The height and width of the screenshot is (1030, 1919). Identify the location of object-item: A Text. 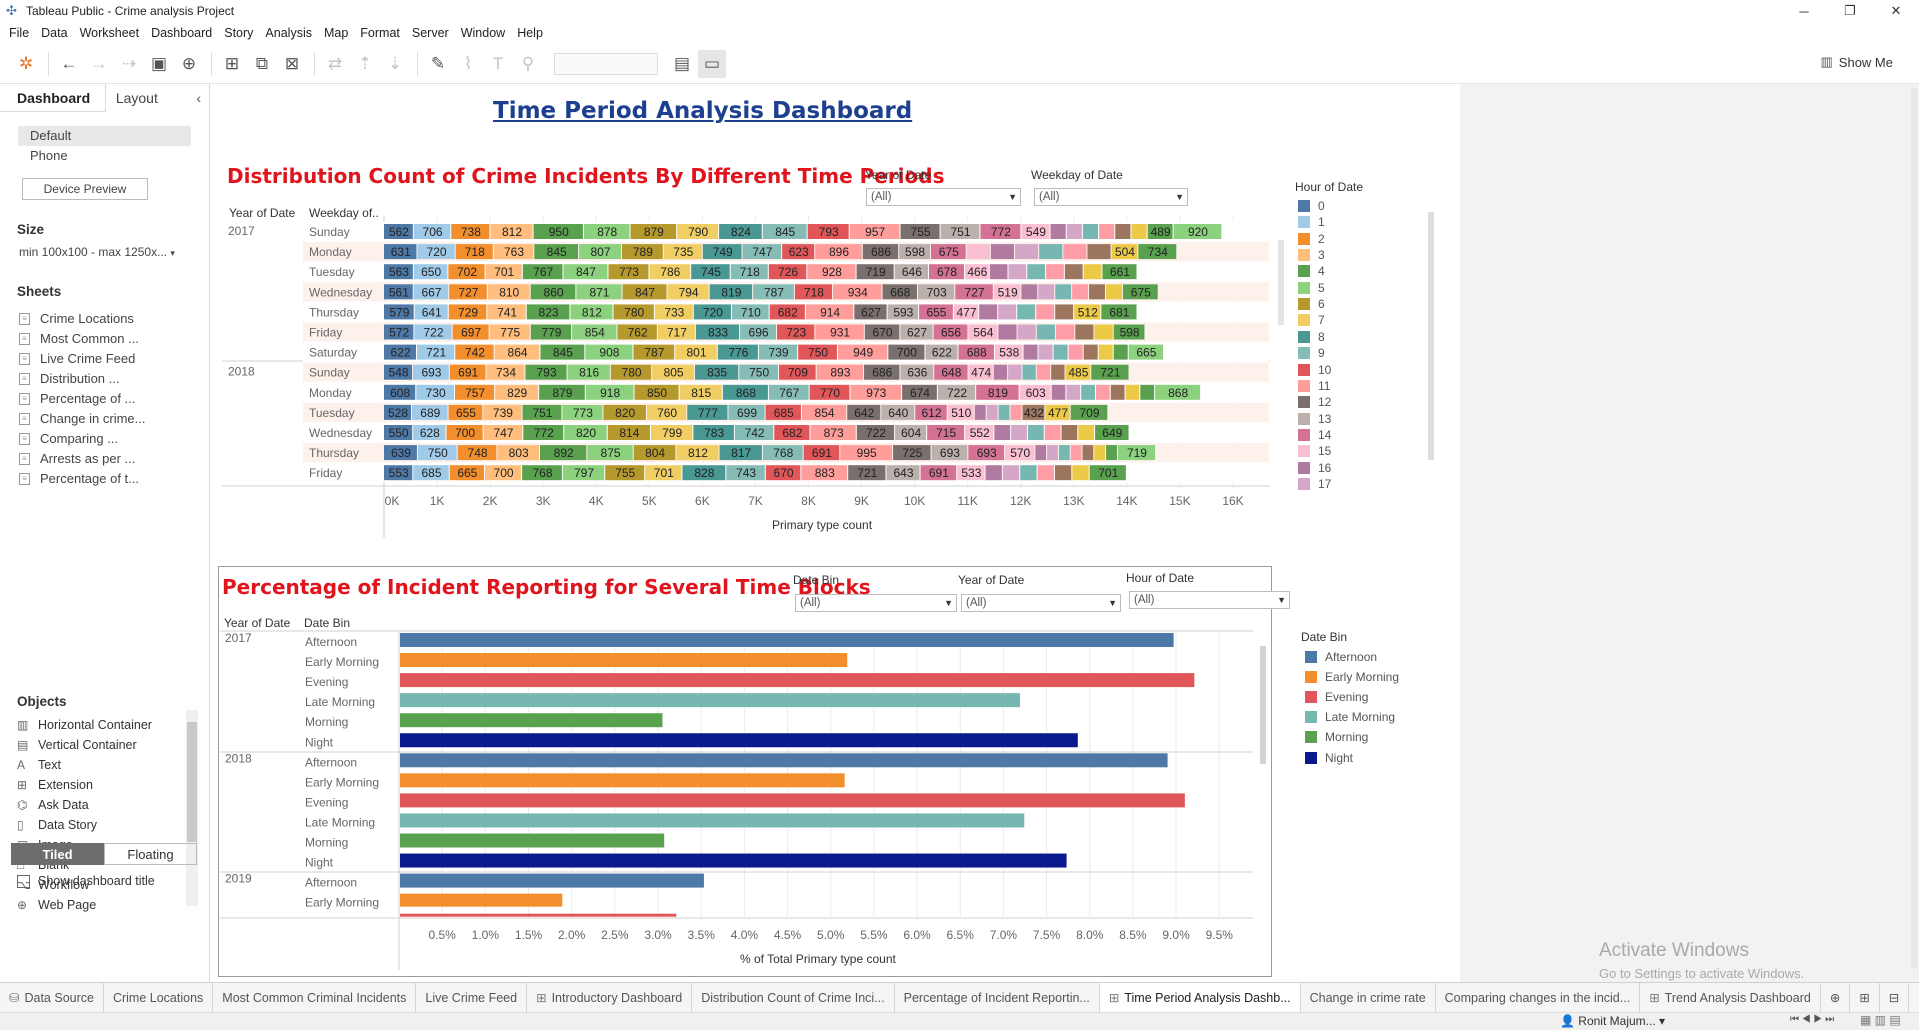
(105, 765).